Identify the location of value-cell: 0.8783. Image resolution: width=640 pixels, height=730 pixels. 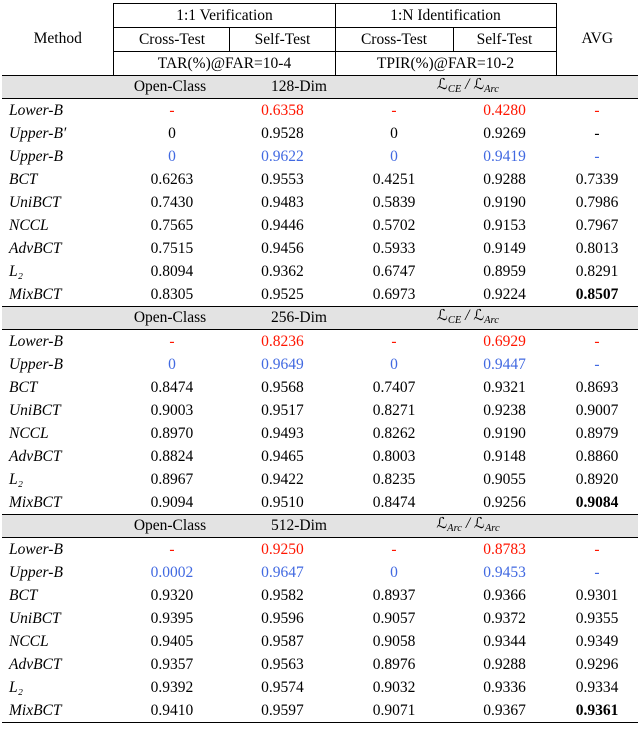
(504, 549).